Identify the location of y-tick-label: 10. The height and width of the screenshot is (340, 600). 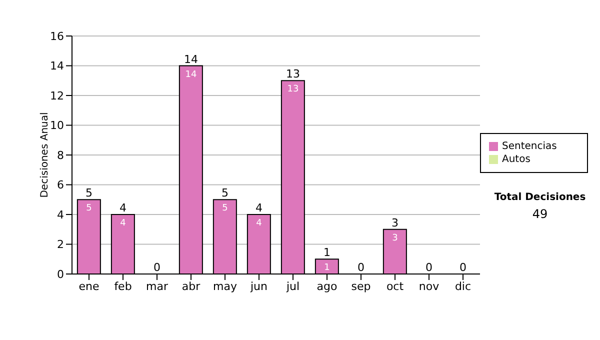
(57, 125).